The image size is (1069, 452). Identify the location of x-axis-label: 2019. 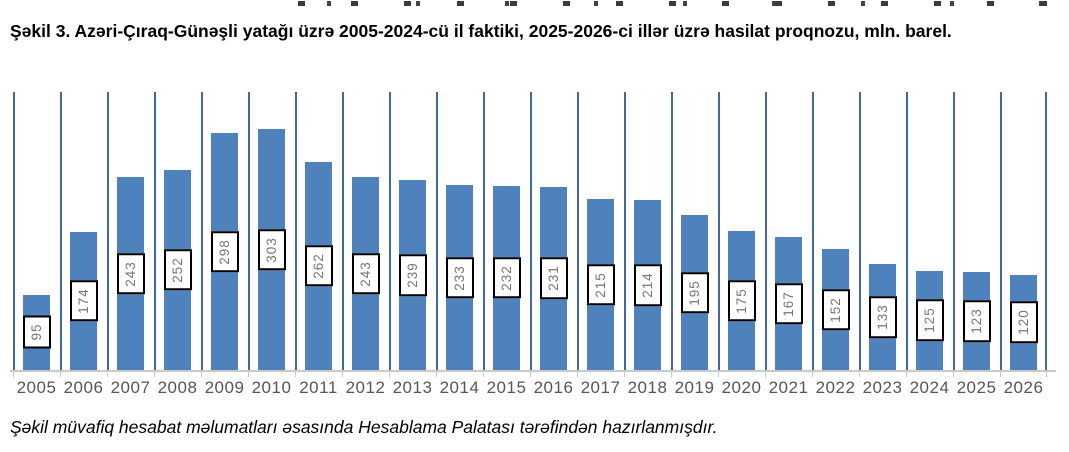
(694, 387).